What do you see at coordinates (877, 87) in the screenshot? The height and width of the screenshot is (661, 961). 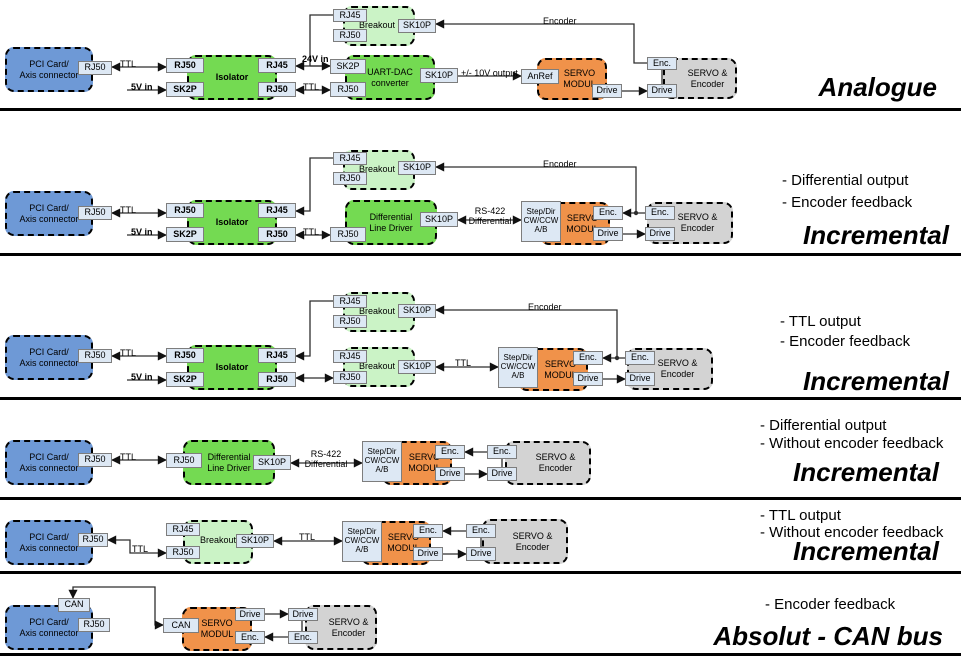 I see `section-title: Analogue` at bounding box center [877, 87].